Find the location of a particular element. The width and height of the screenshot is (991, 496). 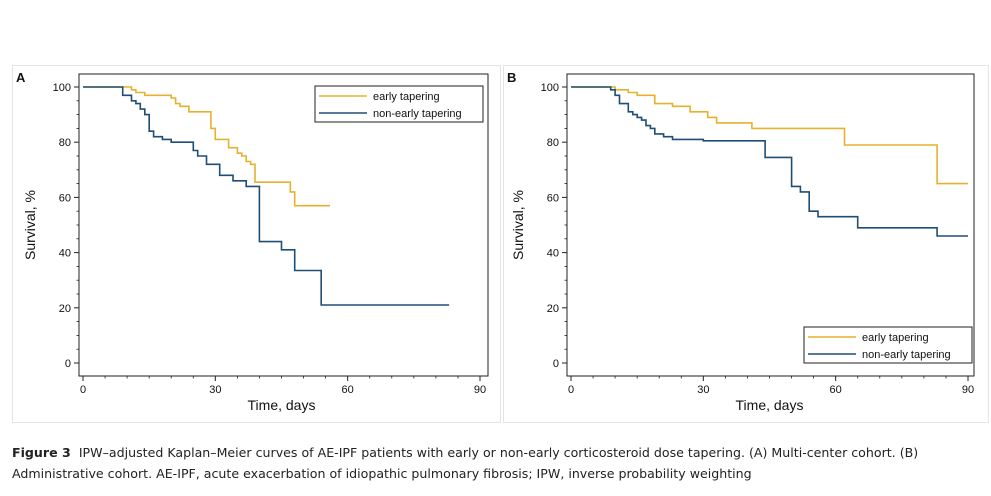

panel-label: A is located at coordinates (21, 77).